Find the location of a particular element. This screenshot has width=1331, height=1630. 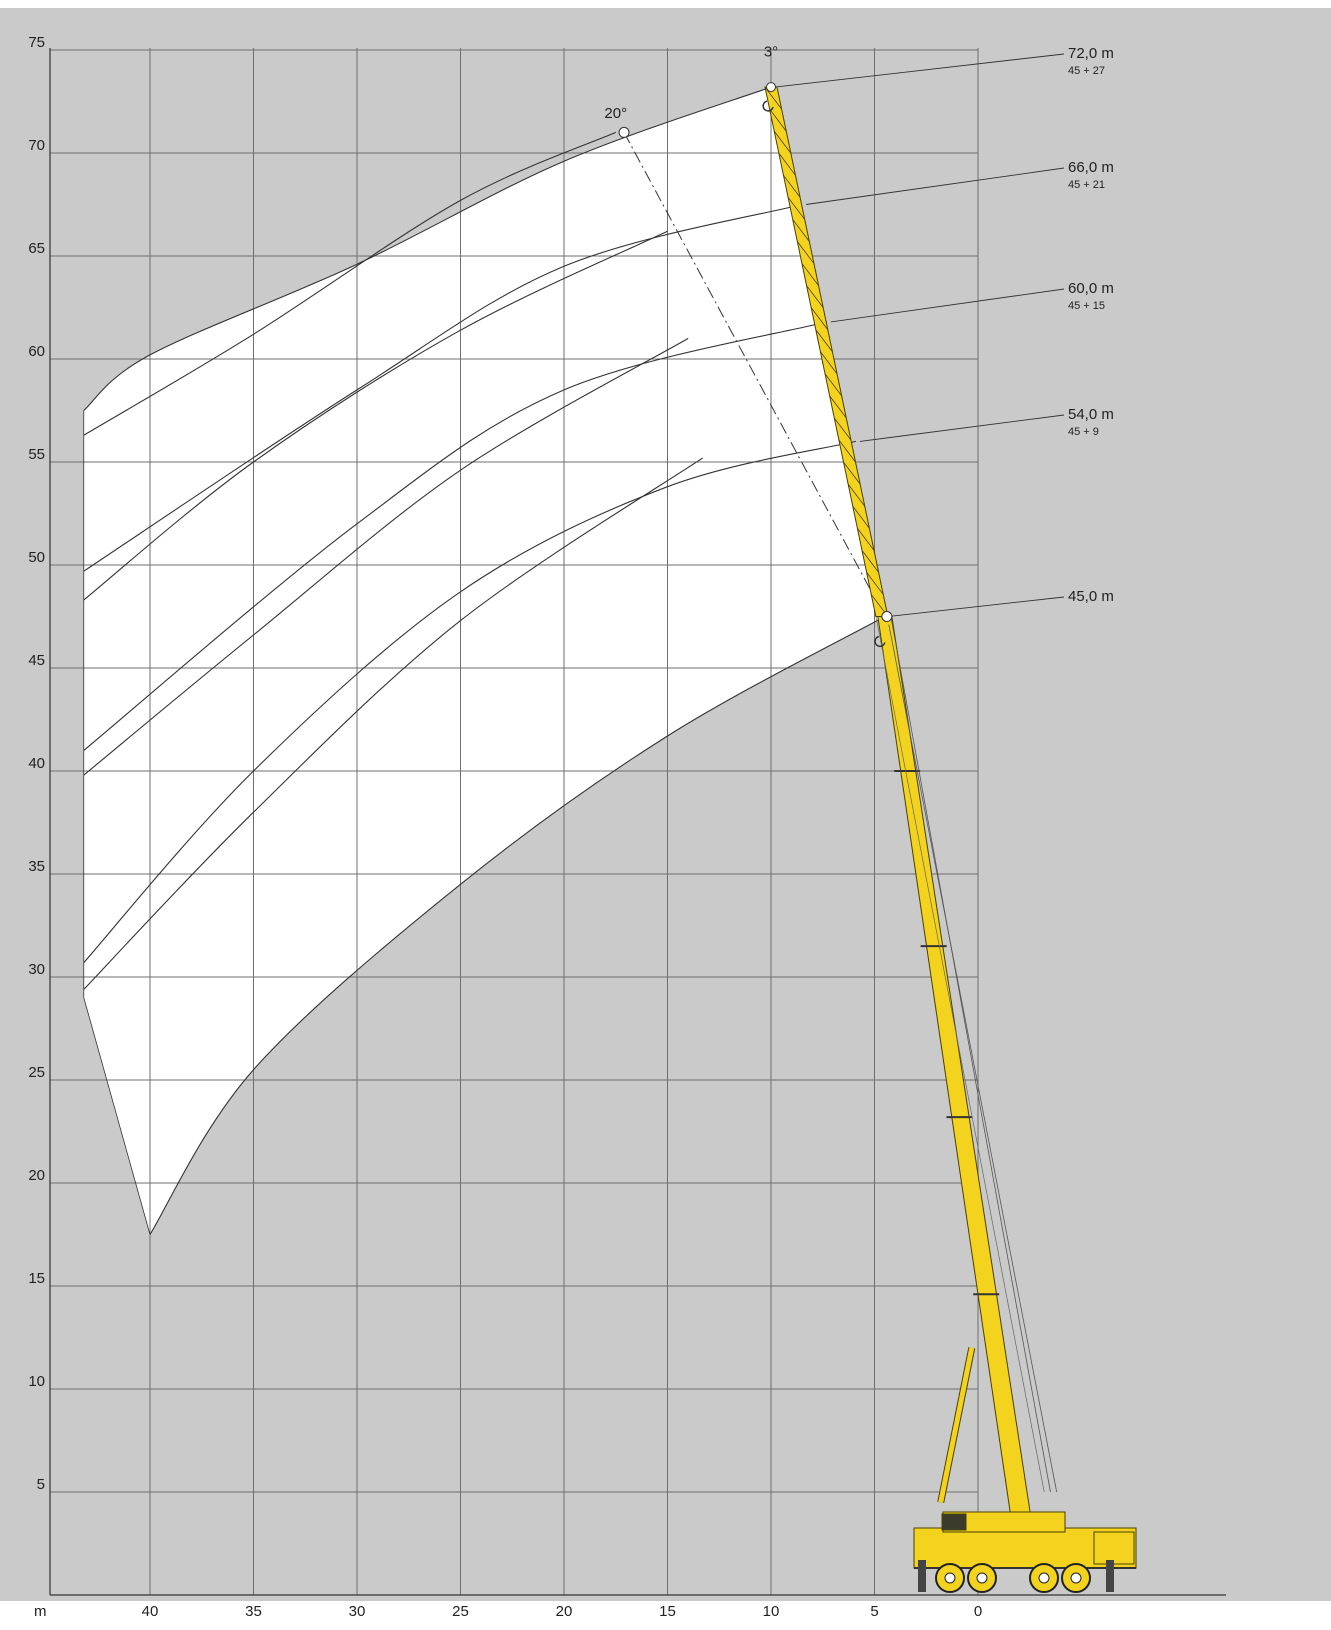

y-tick-label: 5 is located at coordinates (41, 1484).